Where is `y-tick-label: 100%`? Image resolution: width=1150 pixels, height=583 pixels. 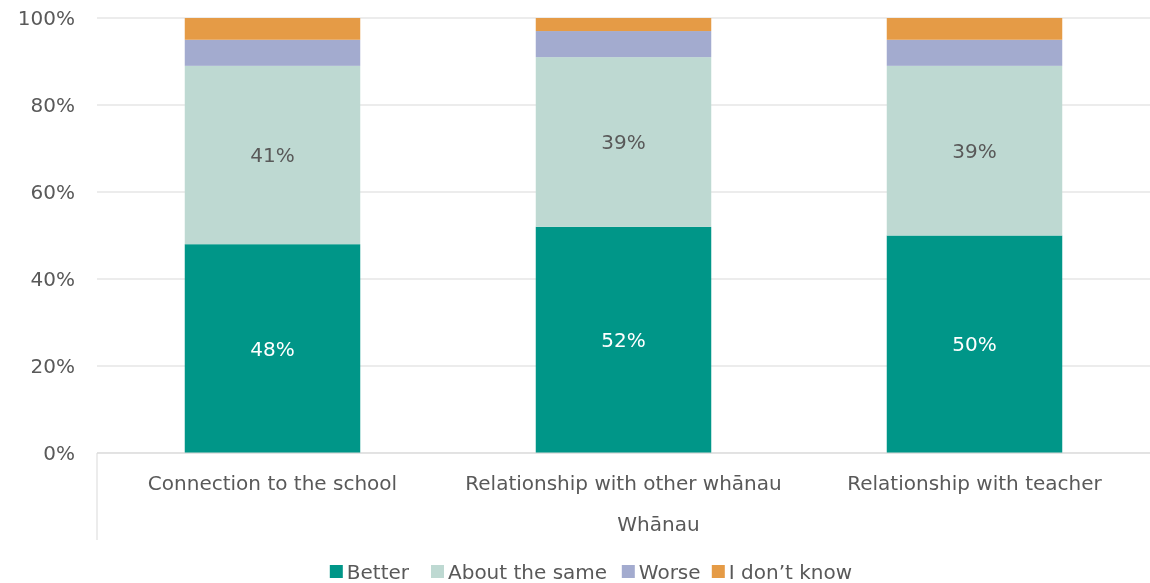 y-tick-label: 100% is located at coordinates (46, 18).